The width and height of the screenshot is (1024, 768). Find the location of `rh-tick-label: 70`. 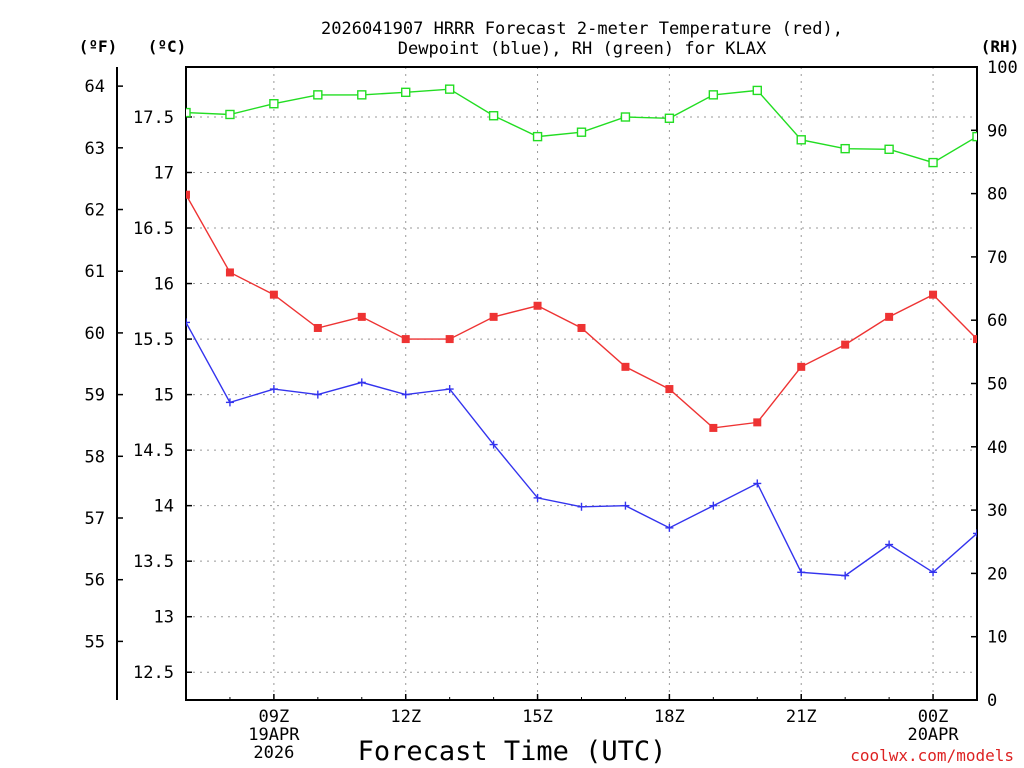

rh-tick-label: 70 is located at coordinates (997, 258).